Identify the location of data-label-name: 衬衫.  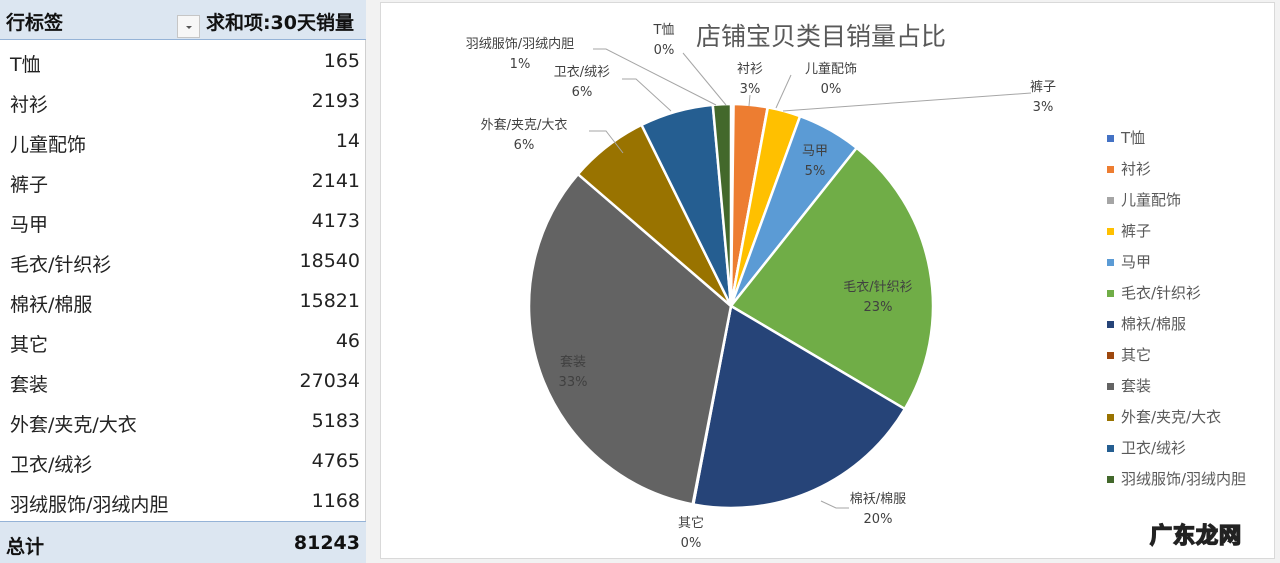
(750, 69).